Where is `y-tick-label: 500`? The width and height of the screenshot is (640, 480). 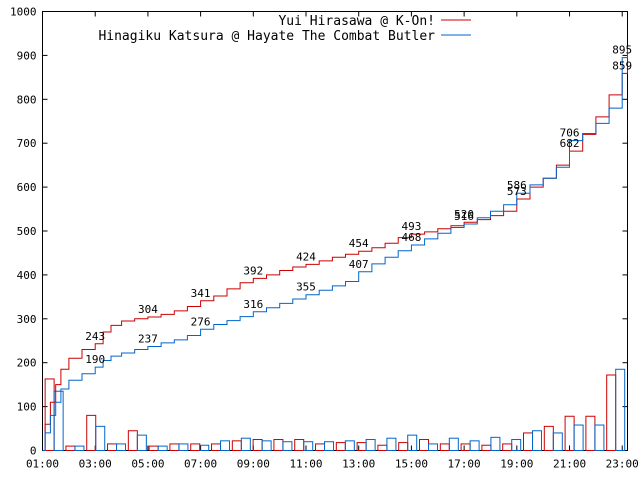
y-tick-label: 500 is located at coordinates (27, 231).